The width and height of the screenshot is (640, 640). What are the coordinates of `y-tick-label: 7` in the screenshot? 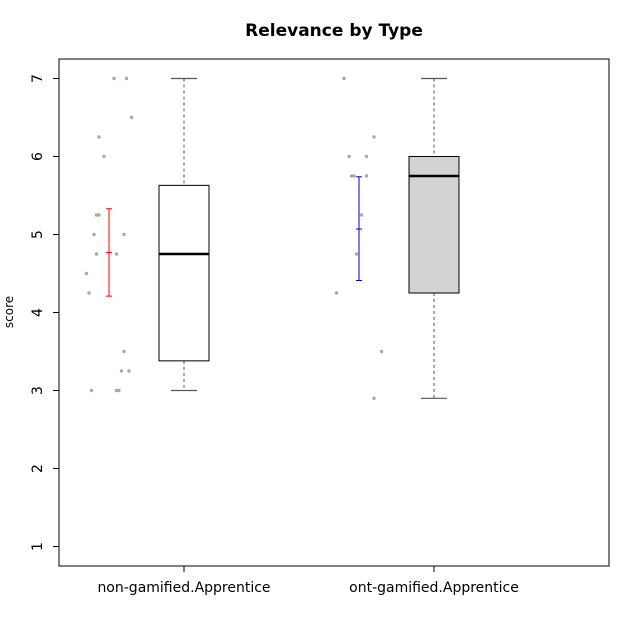 It's located at (38, 78).